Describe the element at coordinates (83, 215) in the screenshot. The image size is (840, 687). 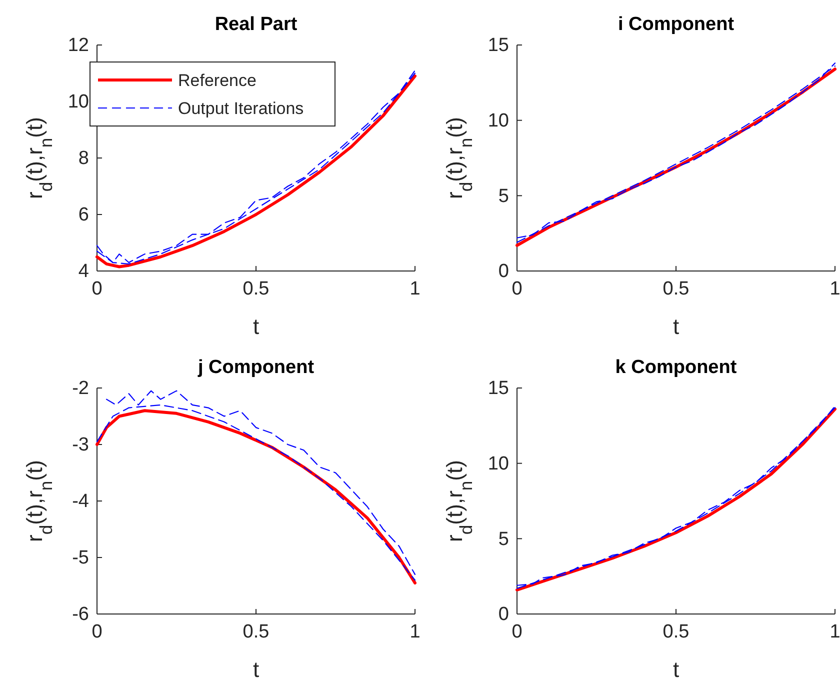
I see `y-tick-label: 6` at that location.